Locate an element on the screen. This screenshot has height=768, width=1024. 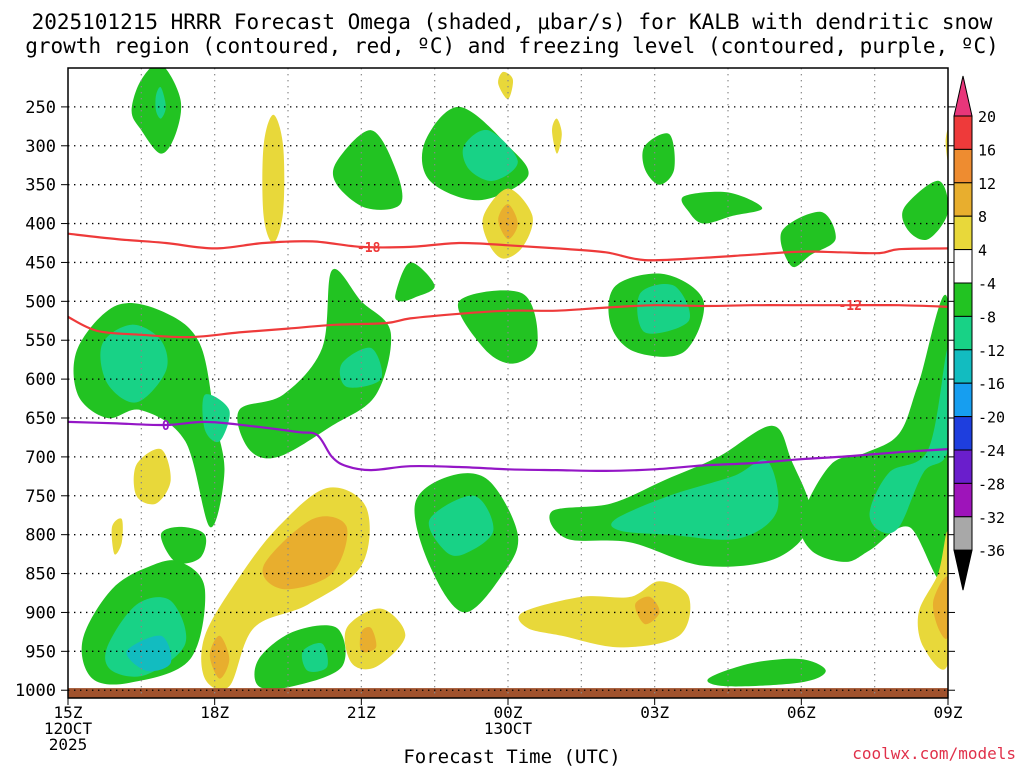
x-axis-label: Forecast Time (UTC) is located at coordinates (512, 757).